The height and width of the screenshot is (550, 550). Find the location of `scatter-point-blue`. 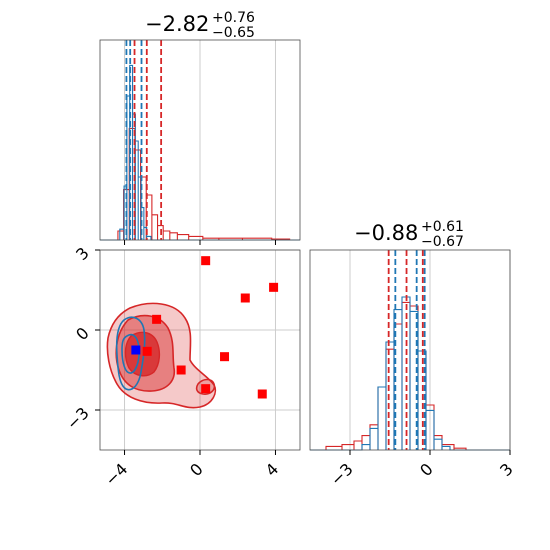

scatter-point-blue is located at coordinates (136, 350).